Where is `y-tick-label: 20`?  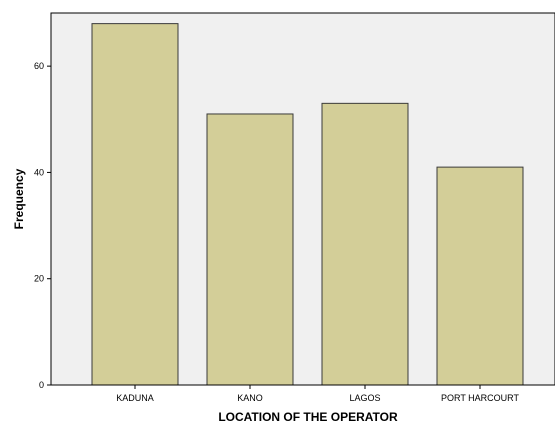
y-tick-label: 20 is located at coordinates (39, 279).